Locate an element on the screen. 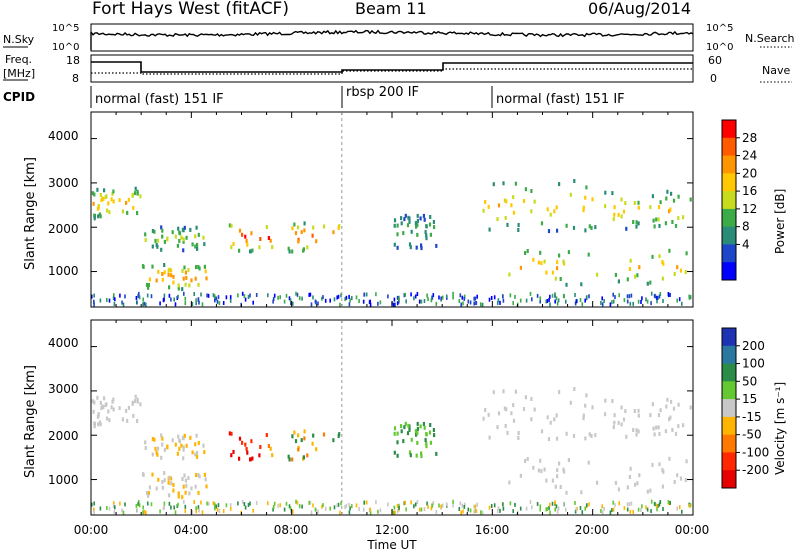 The image size is (800, 554). cpid-segment-1: normal (fast) 151 IF is located at coordinates (159, 99).